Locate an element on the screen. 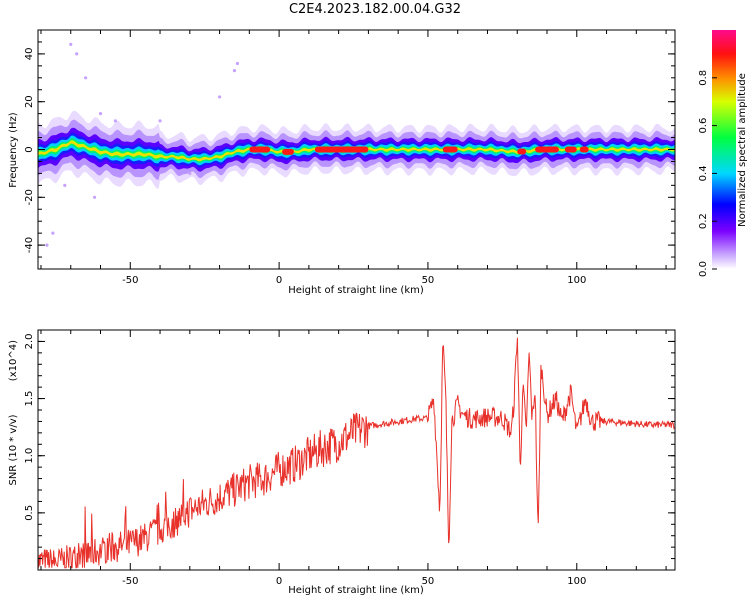  spectrogram-x-axis-label: Height of straight line (km) is located at coordinates (356, 290).